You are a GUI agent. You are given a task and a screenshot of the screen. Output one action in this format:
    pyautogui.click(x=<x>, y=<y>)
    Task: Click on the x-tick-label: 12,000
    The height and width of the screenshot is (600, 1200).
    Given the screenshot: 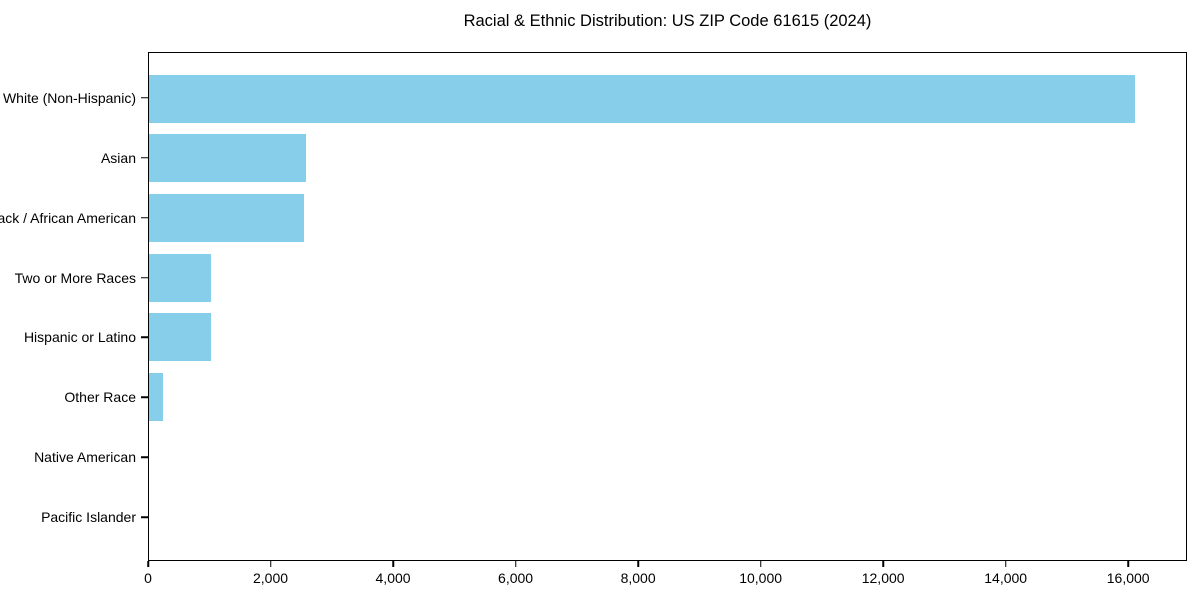 What is the action you would take?
    pyautogui.click(x=883, y=578)
    